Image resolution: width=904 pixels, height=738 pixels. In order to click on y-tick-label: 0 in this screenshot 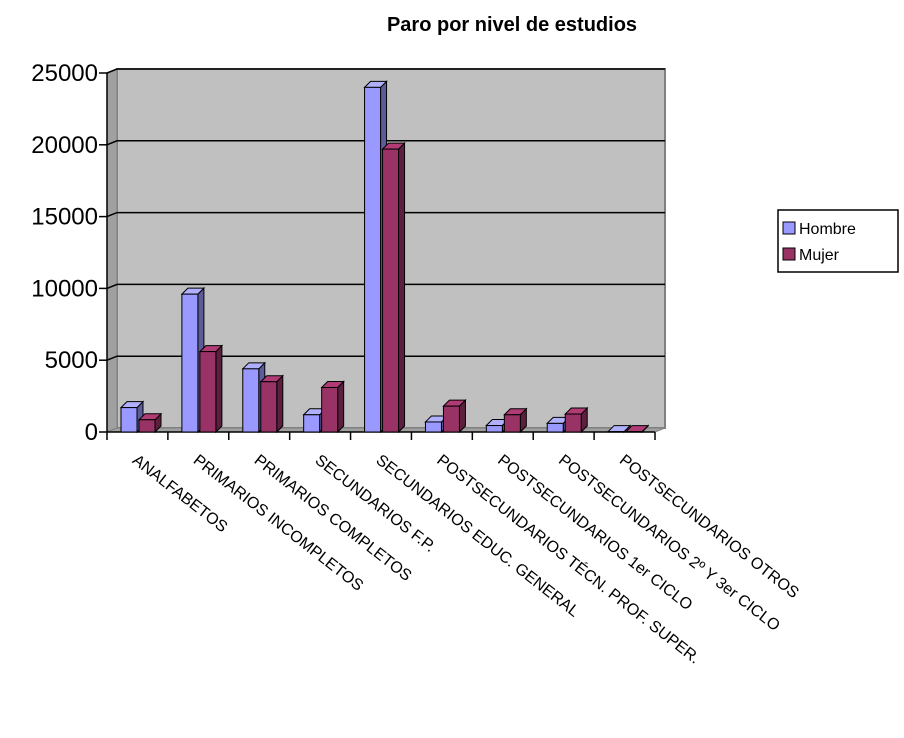, I will do `click(91, 432)`.